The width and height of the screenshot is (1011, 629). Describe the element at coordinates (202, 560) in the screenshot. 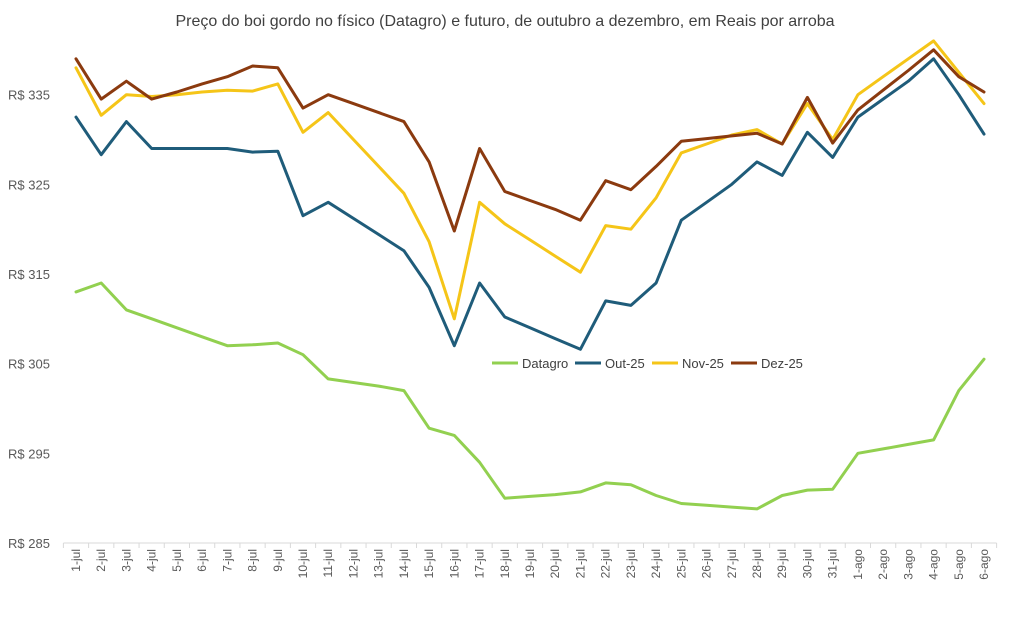

I see `x-tick-label: 6-jul` at that location.